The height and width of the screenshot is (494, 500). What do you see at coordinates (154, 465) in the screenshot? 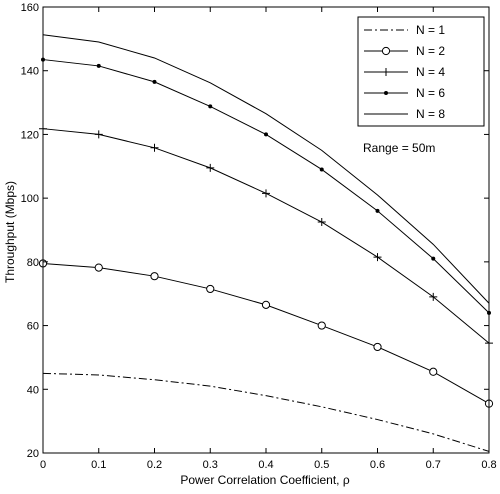
I see `x-tick-label: 0.2` at bounding box center [154, 465].